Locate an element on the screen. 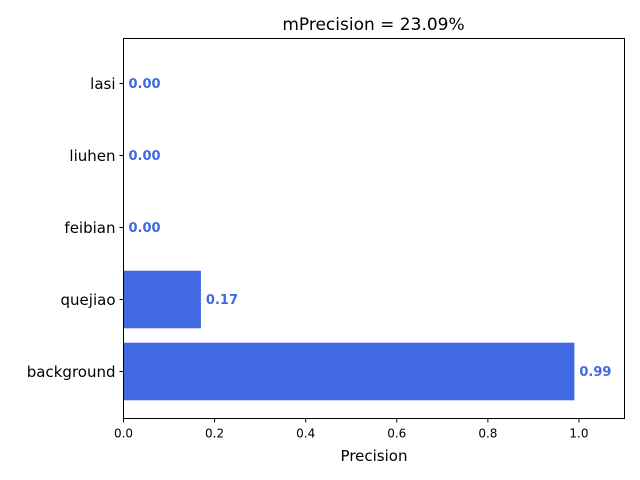 The height and width of the screenshot is (480, 640). x-tick-label: 0.6 is located at coordinates (396, 434).